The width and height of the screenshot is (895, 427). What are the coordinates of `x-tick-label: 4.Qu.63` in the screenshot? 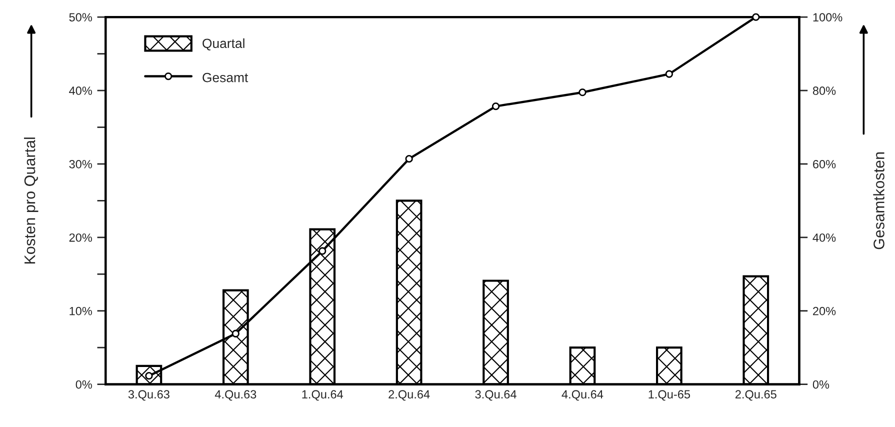 It's located at (235, 395).